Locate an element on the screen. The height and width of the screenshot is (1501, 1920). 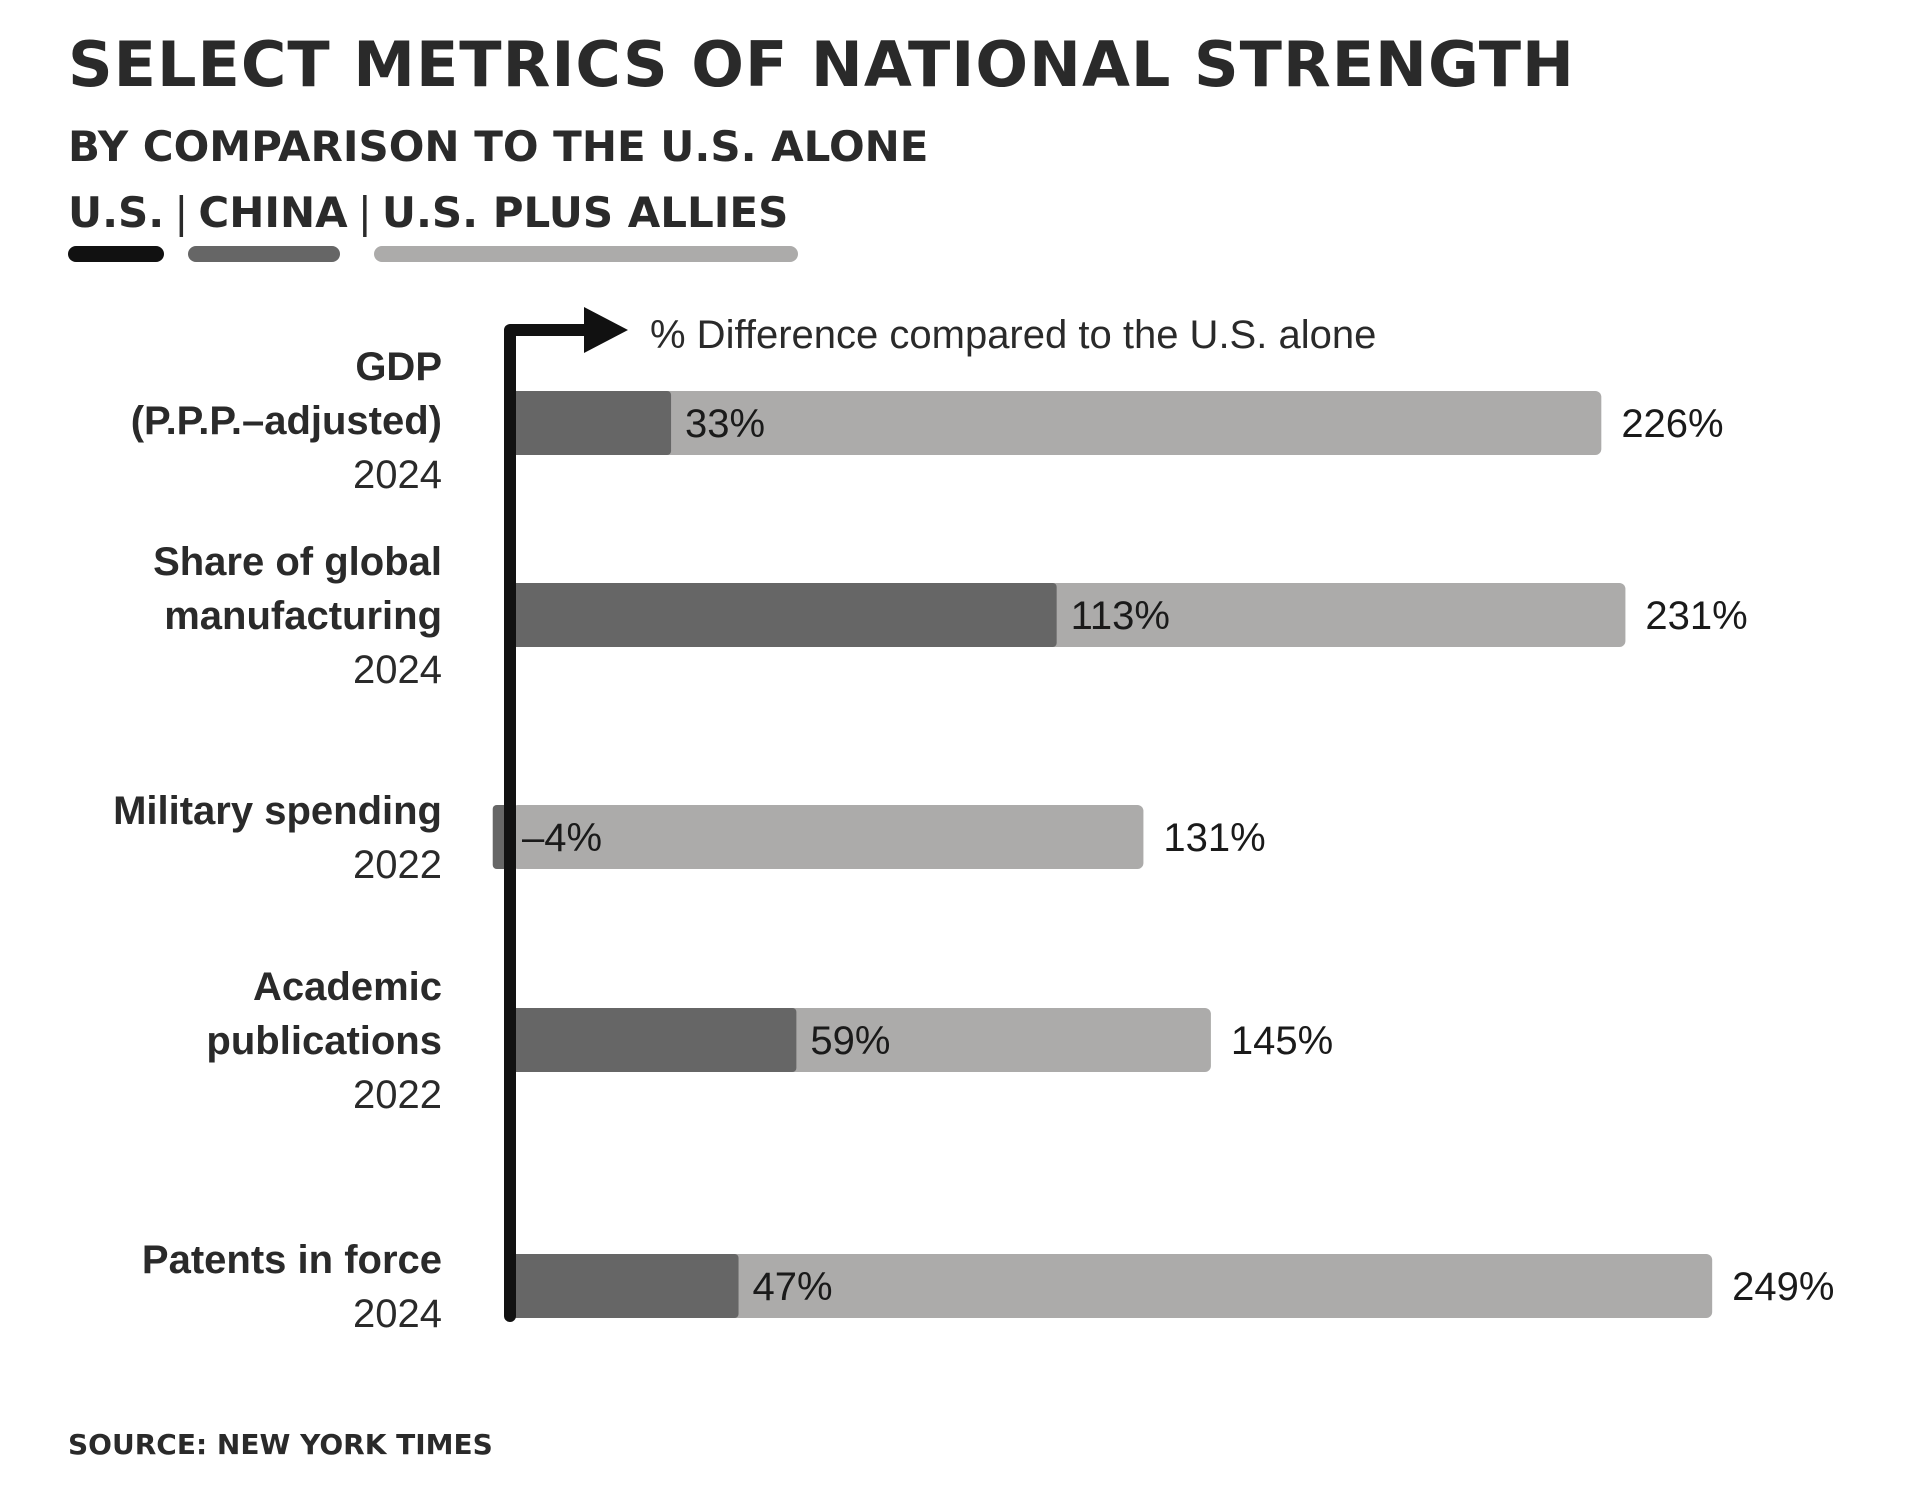
china-value-label: –4% is located at coordinates (562, 838).